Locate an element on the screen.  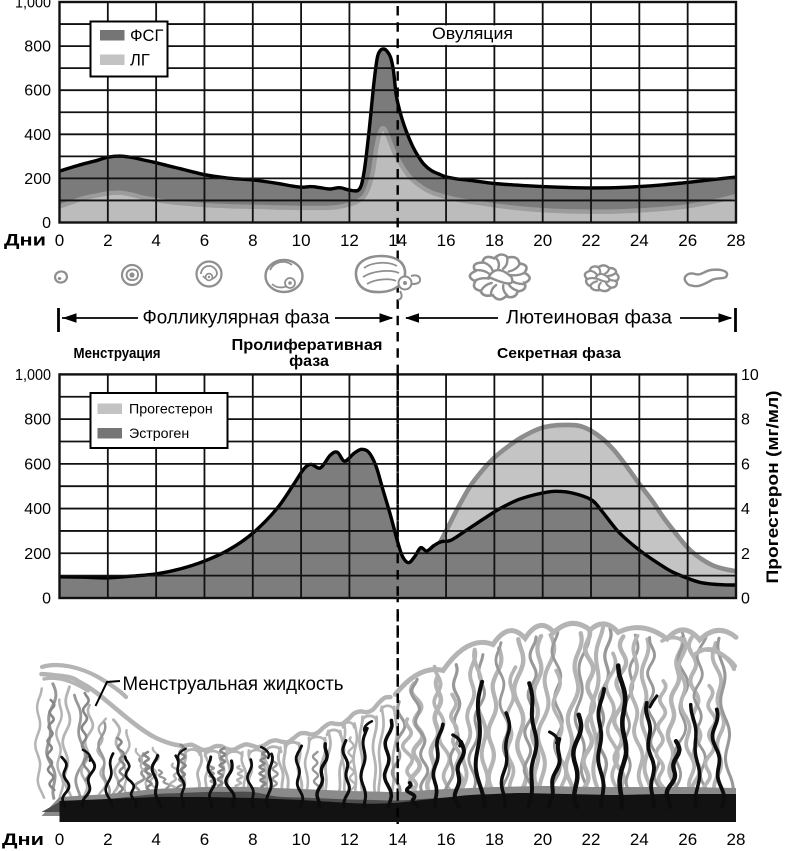
svg-text: Эстроген is located at coordinates (159, 434).